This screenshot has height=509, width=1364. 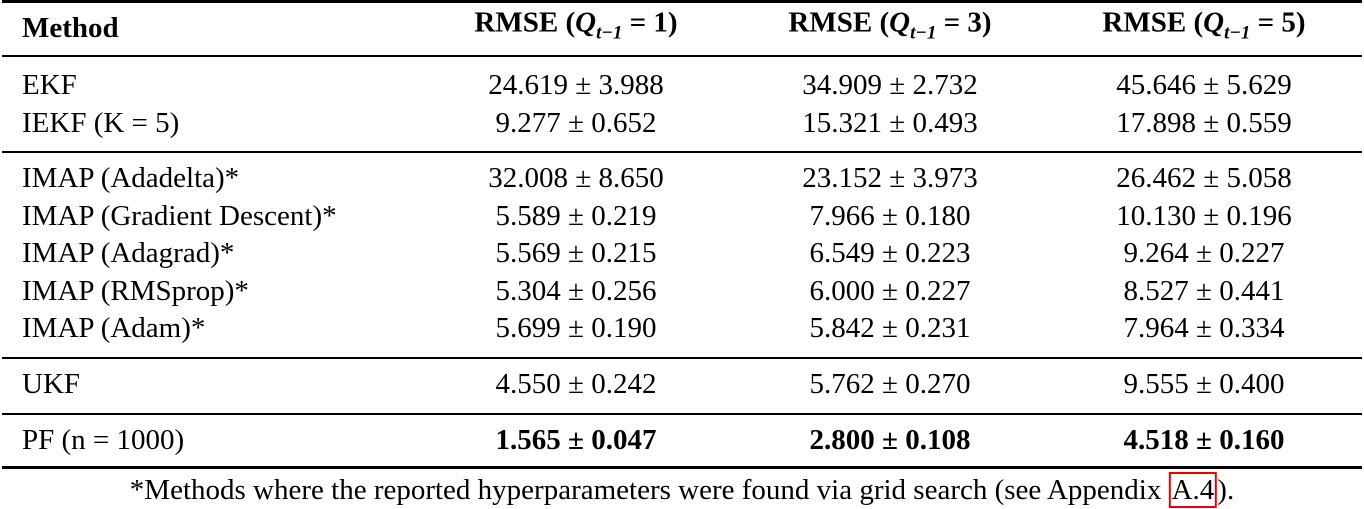 I want to click on value-text: 5.699 ± 0.190, so click(x=576, y=328).